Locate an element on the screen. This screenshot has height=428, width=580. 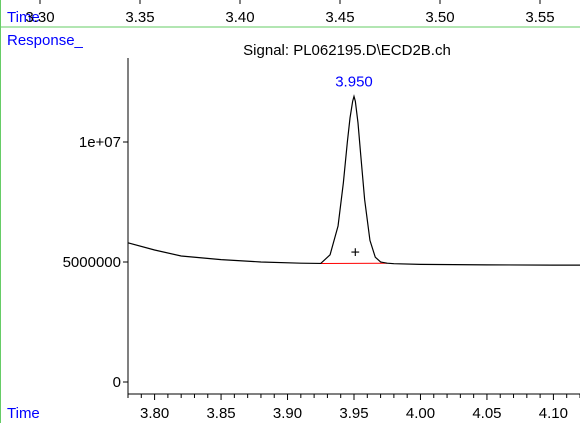
x-tick-label: 3.85 is located at coordinates (220, 413).